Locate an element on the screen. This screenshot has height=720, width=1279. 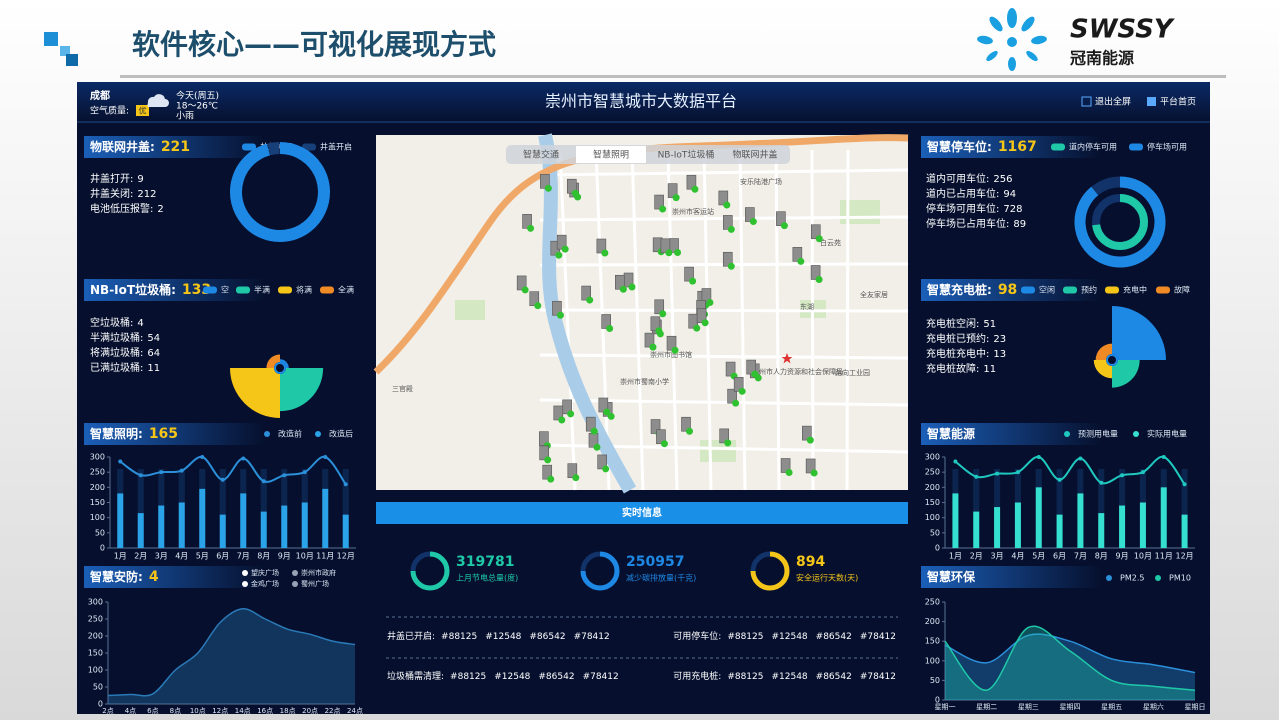
x-tick-label: 5月 is located at coordinates (202, 556).